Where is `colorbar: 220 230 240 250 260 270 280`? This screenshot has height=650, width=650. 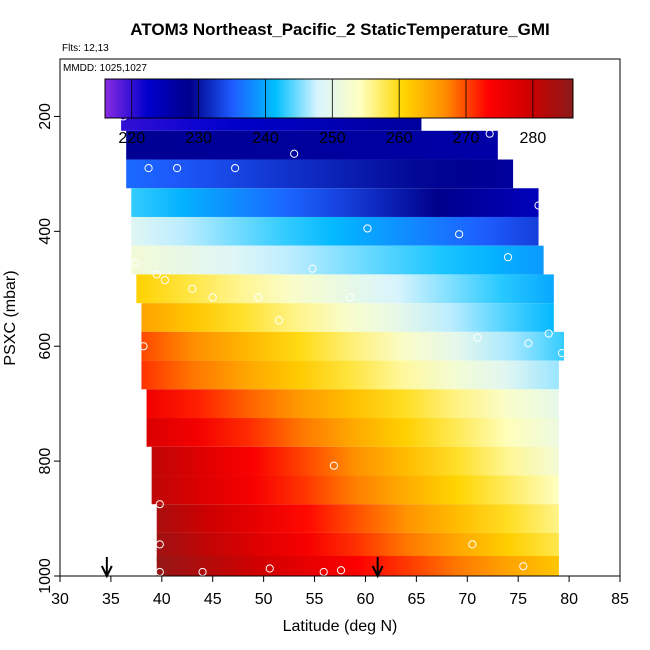
colorbar: 220 230 240 250 260 270 280 is located at coordinates (339, 112).